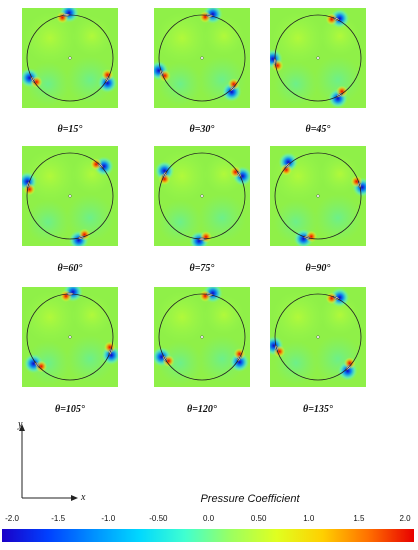 Image resolution: width=418 pixels, height=550 pixels. I want to click on colorbar, so click(208, 535).